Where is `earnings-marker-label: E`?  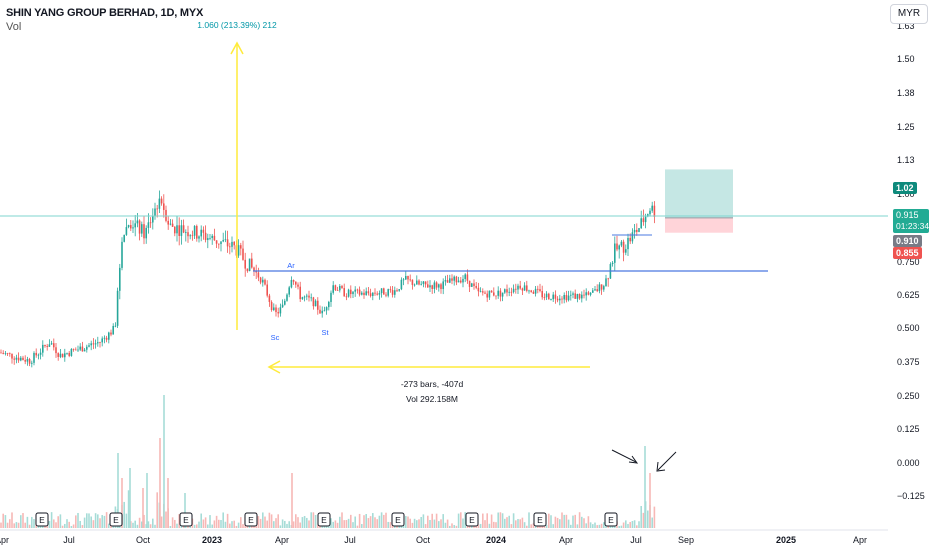 earnings-marker-label: E is located at coordinates (540, 520).